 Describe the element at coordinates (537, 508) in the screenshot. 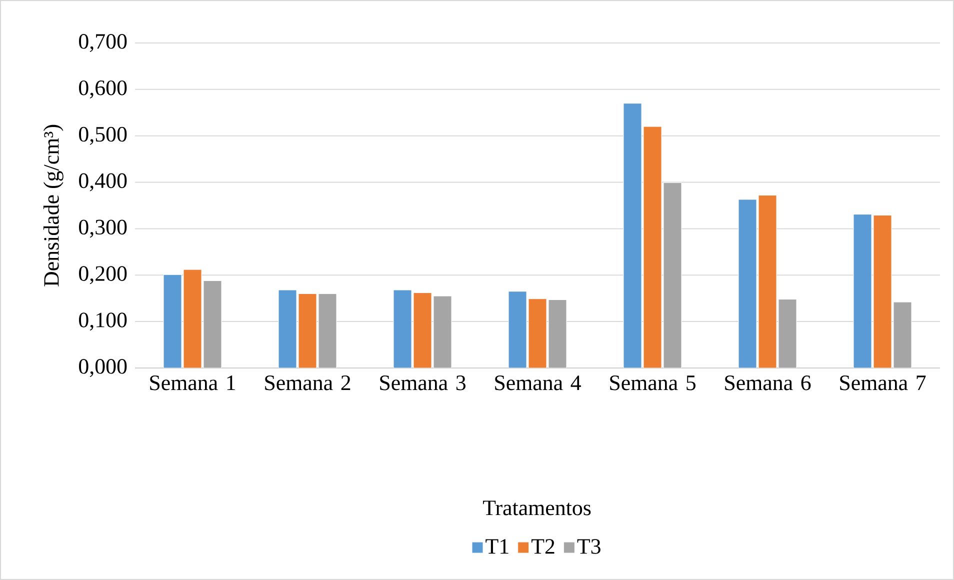

I see `legend-title: Tratamentos` at that location.